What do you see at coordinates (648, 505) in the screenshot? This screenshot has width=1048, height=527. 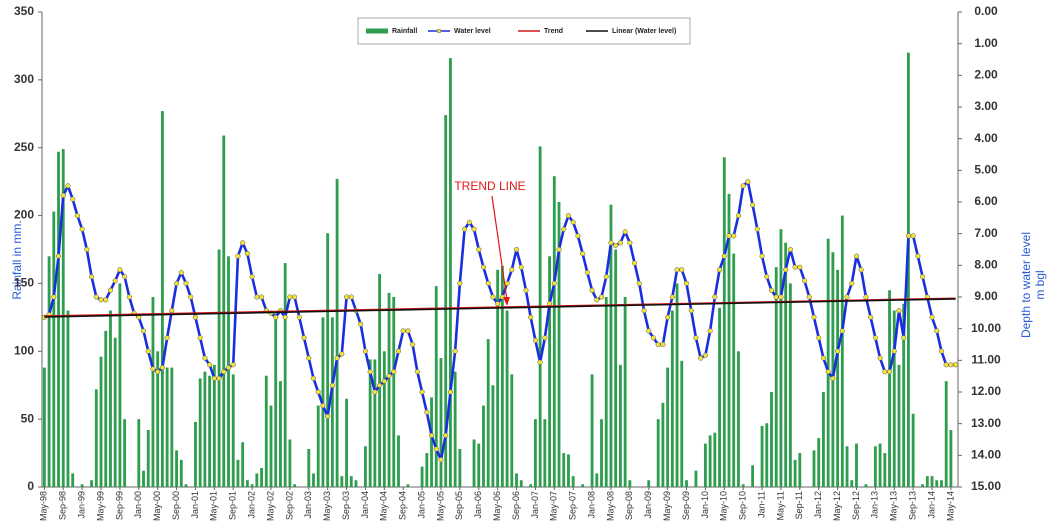 I see `x-tick-label: Jan-09` at bounding box center [648, 505].